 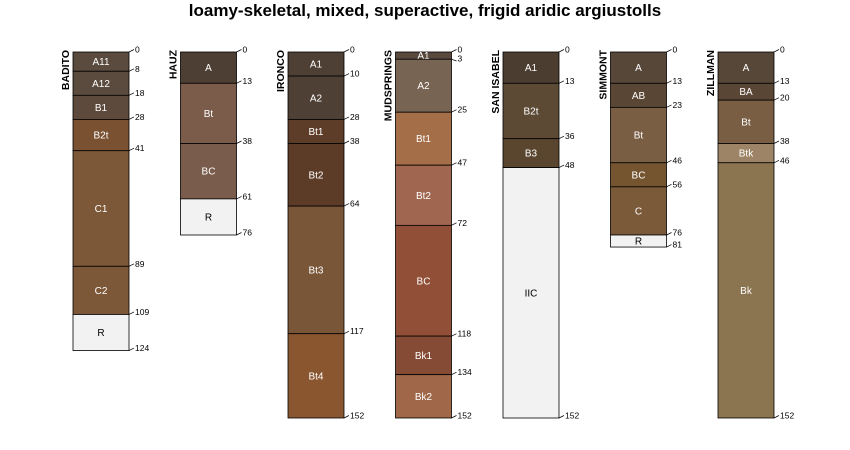 What do you see at coordinates (100, 62) in the screenshot?
I see `horizon-label: A11` at bounding box center [100, 62].